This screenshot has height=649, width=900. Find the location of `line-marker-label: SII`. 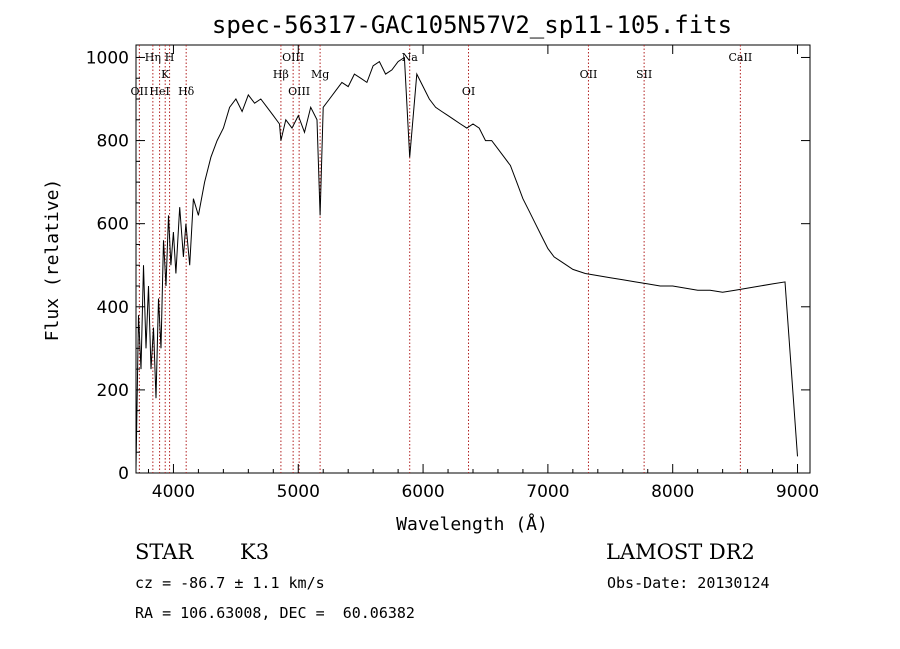

line-marker-label: SII is located at coordinates (644, 74).